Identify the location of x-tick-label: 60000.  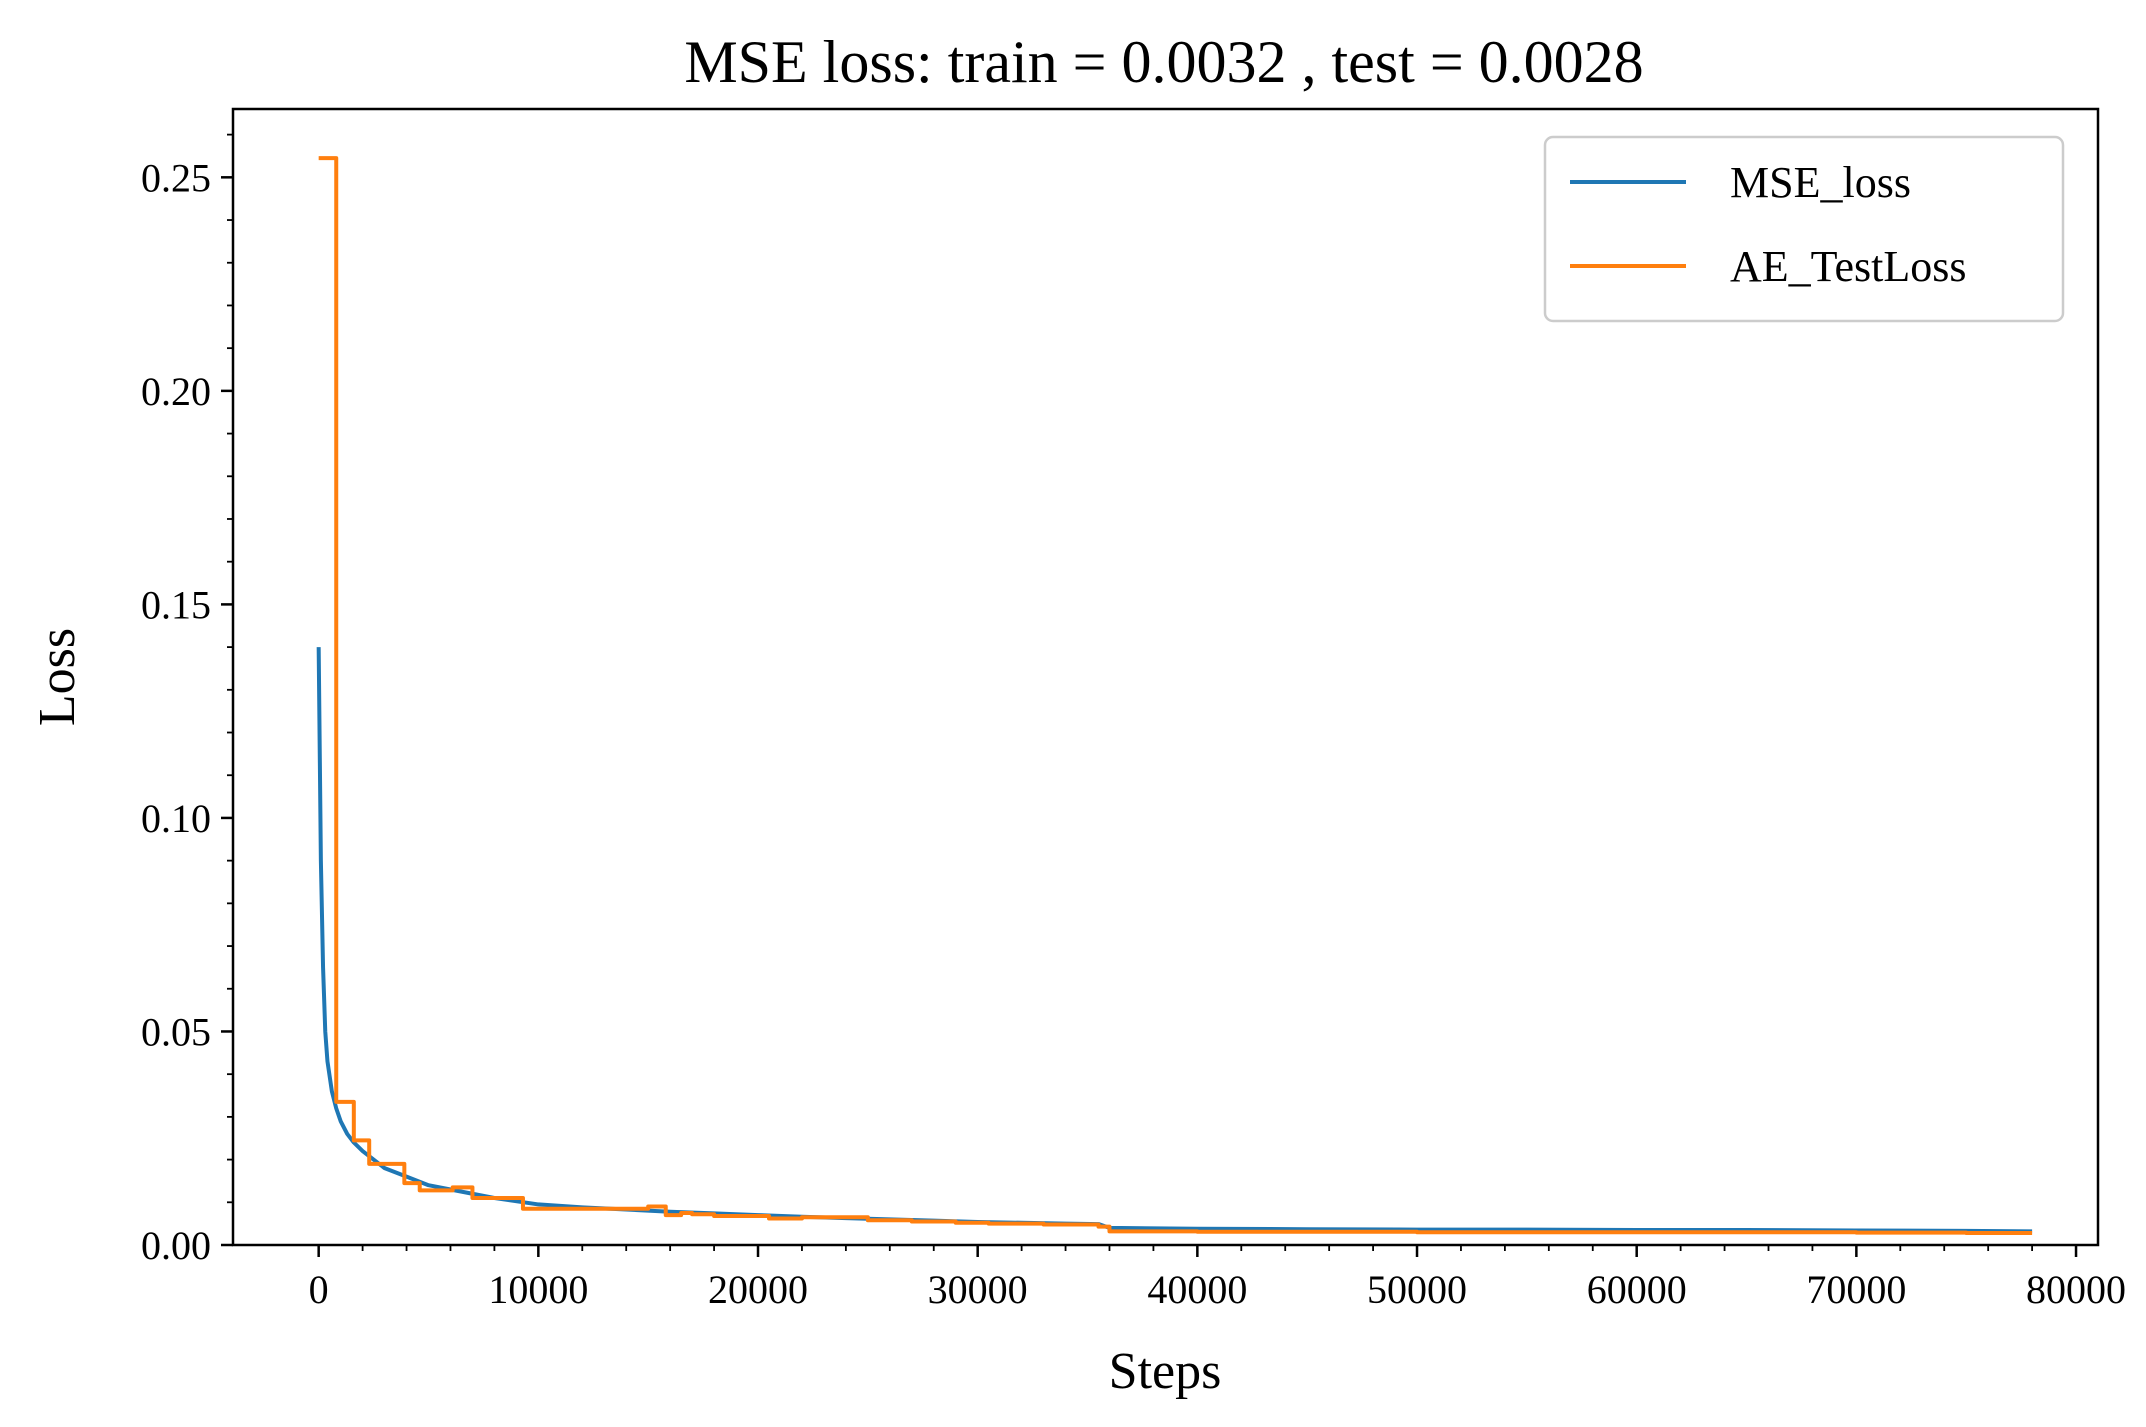
(1637, 1289).